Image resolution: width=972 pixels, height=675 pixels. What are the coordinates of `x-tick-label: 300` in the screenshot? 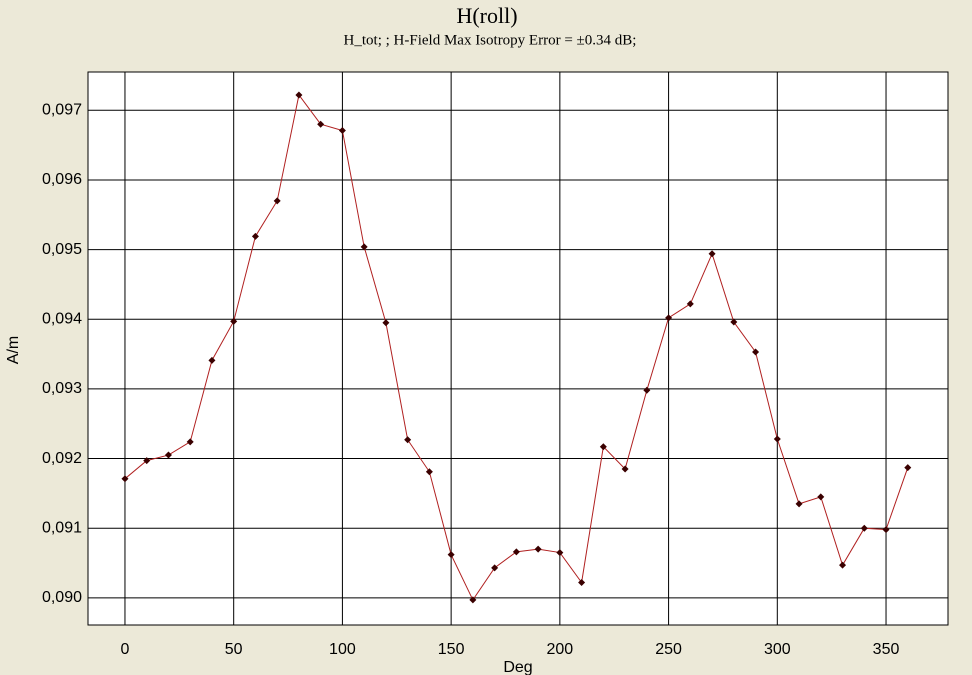 It's located at (777, 649).